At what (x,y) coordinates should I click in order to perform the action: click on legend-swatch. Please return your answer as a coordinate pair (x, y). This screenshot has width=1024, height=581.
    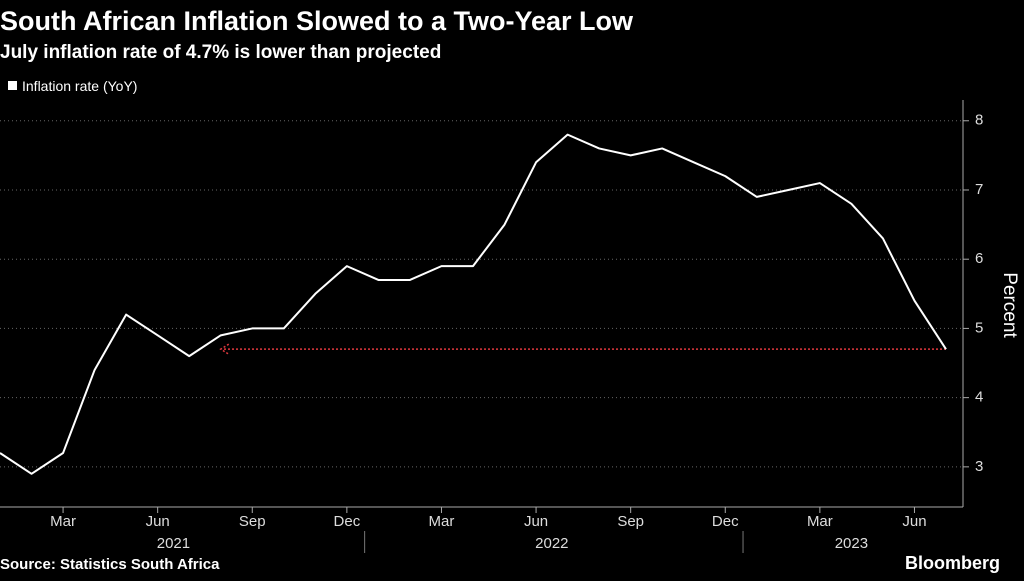
    Looking at the image, I should click on (12, 85).